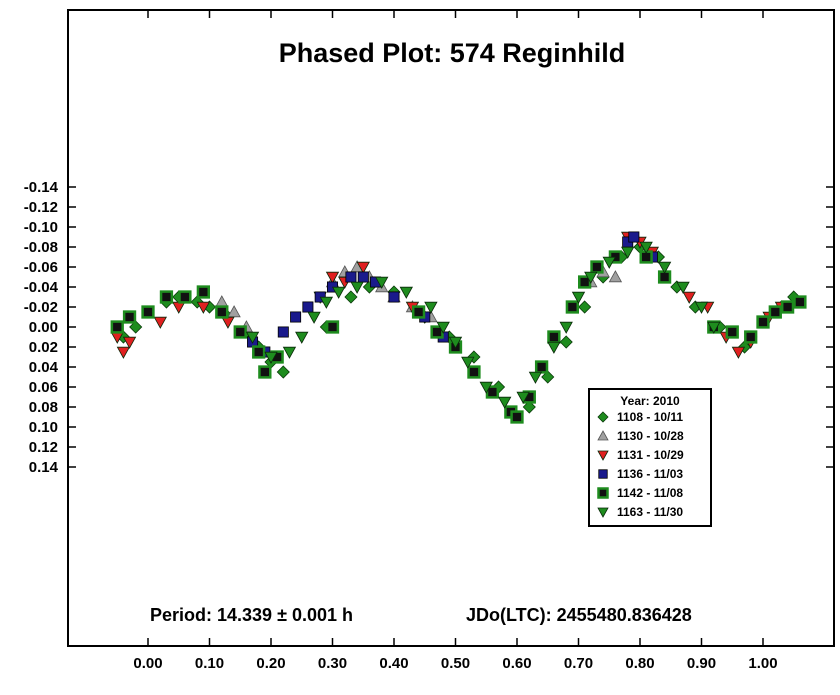 Image resolution: width=840 pixels, height=695 pixels. Describe the element at coordinates (147, 663) in the screenshot. I see `x-tick-label: 0.00` at that location.